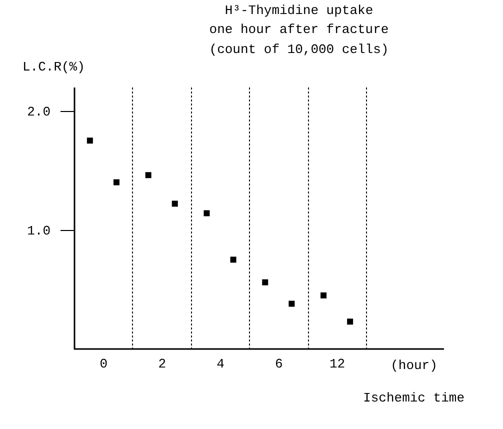  Describe the element at coordinates (337, 364) in the screenshot. I see `x-tick-label: 12` at that location.